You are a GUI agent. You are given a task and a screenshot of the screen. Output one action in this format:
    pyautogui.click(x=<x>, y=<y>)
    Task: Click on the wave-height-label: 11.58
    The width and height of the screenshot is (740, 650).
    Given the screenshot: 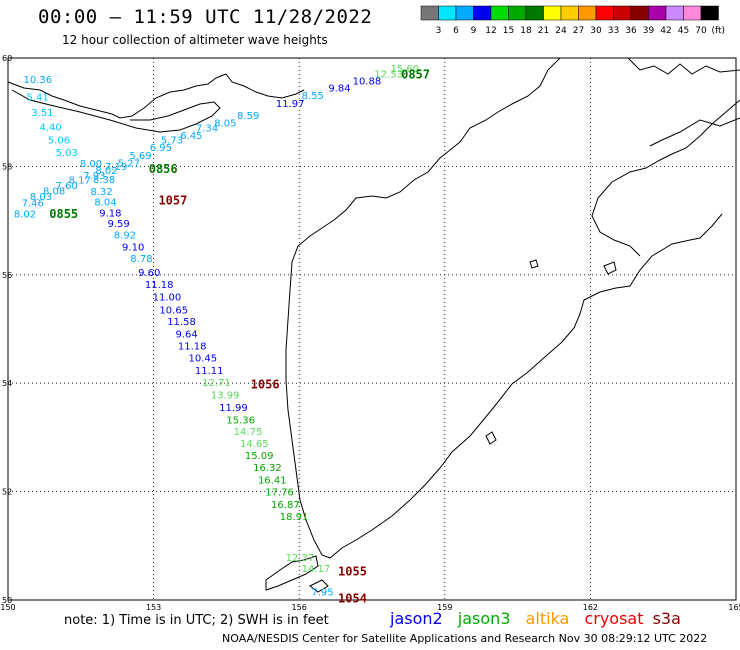 What is the action you would take?
    pyautogui.click(x=181, y=322)
    